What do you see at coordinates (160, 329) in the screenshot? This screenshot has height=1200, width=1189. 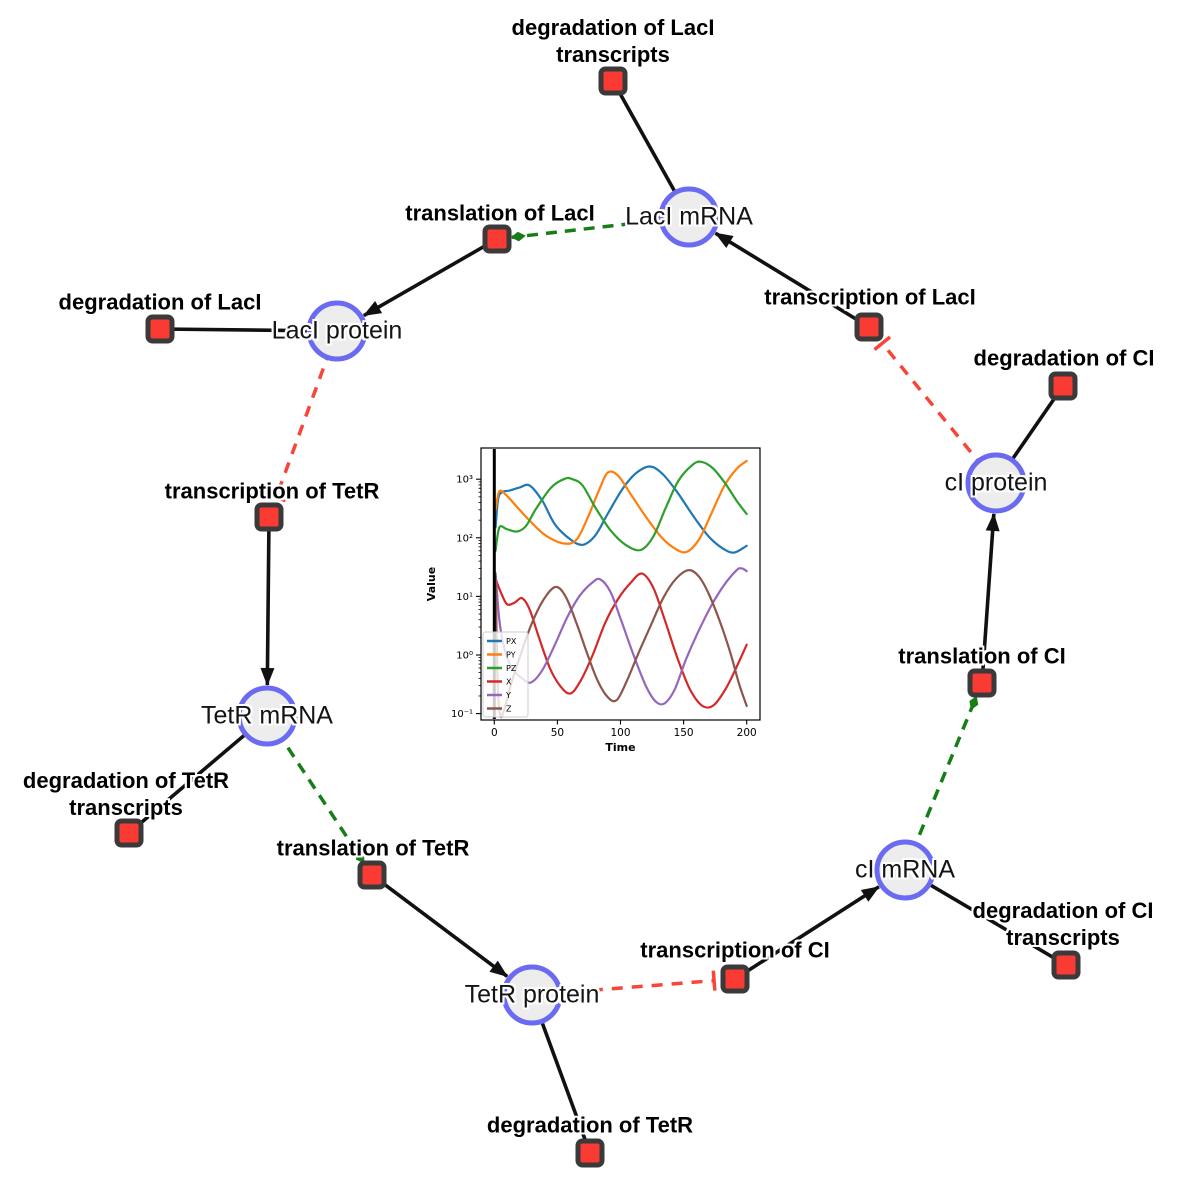 I see `reaction-node-deg-laci` at bounding box center [160, 329].